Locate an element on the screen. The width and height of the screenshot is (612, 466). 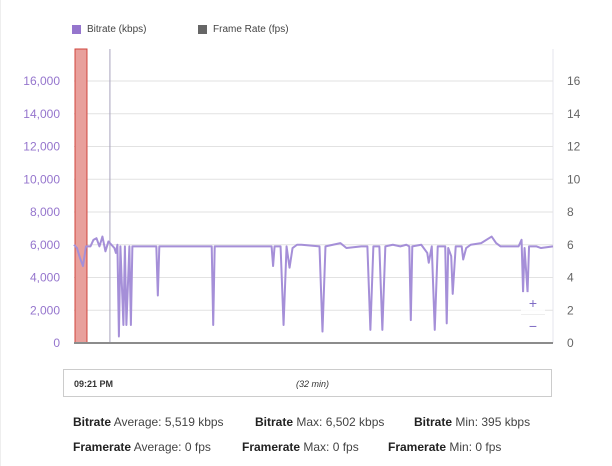
stat-value: Min: 0 fps is located at coordinates (475, 447).